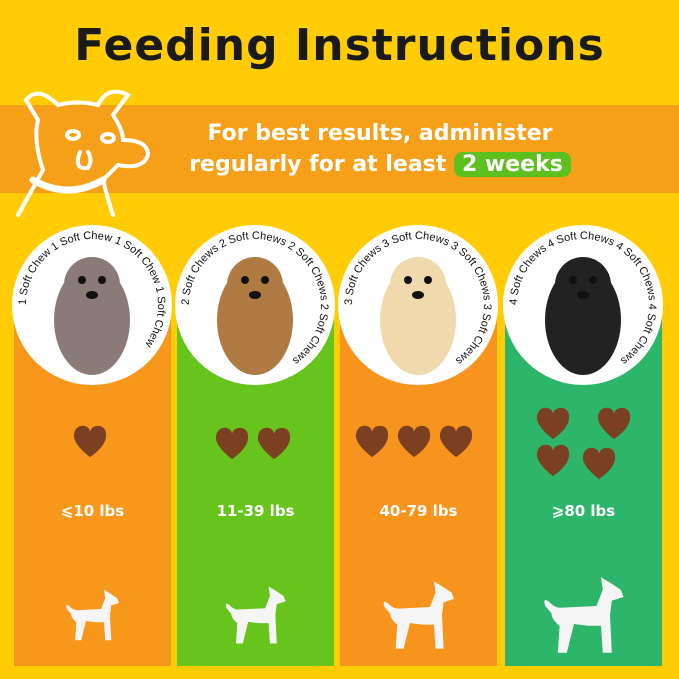 The width and height of the screenshot is (679, 679). What do you see at coordinates (418, 511) in the screenshot?
I see `weight-range: 40-79 lbs` at bounding box center [418, 511].